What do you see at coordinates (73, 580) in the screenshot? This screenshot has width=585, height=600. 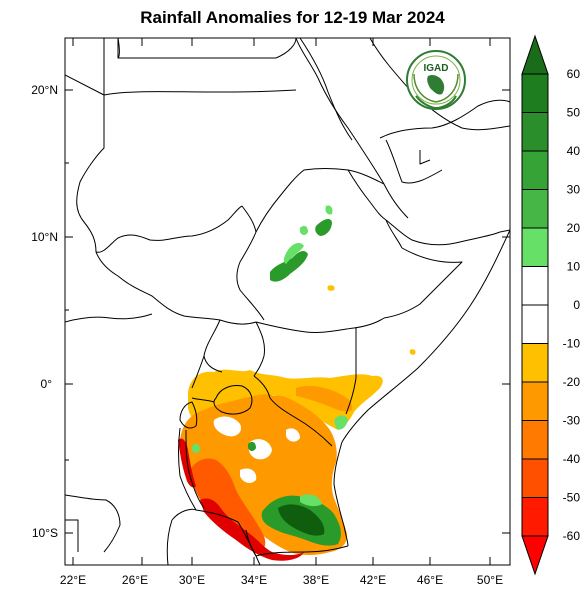 I see `lon-label: 22°E` at bounding box center [73, 580].